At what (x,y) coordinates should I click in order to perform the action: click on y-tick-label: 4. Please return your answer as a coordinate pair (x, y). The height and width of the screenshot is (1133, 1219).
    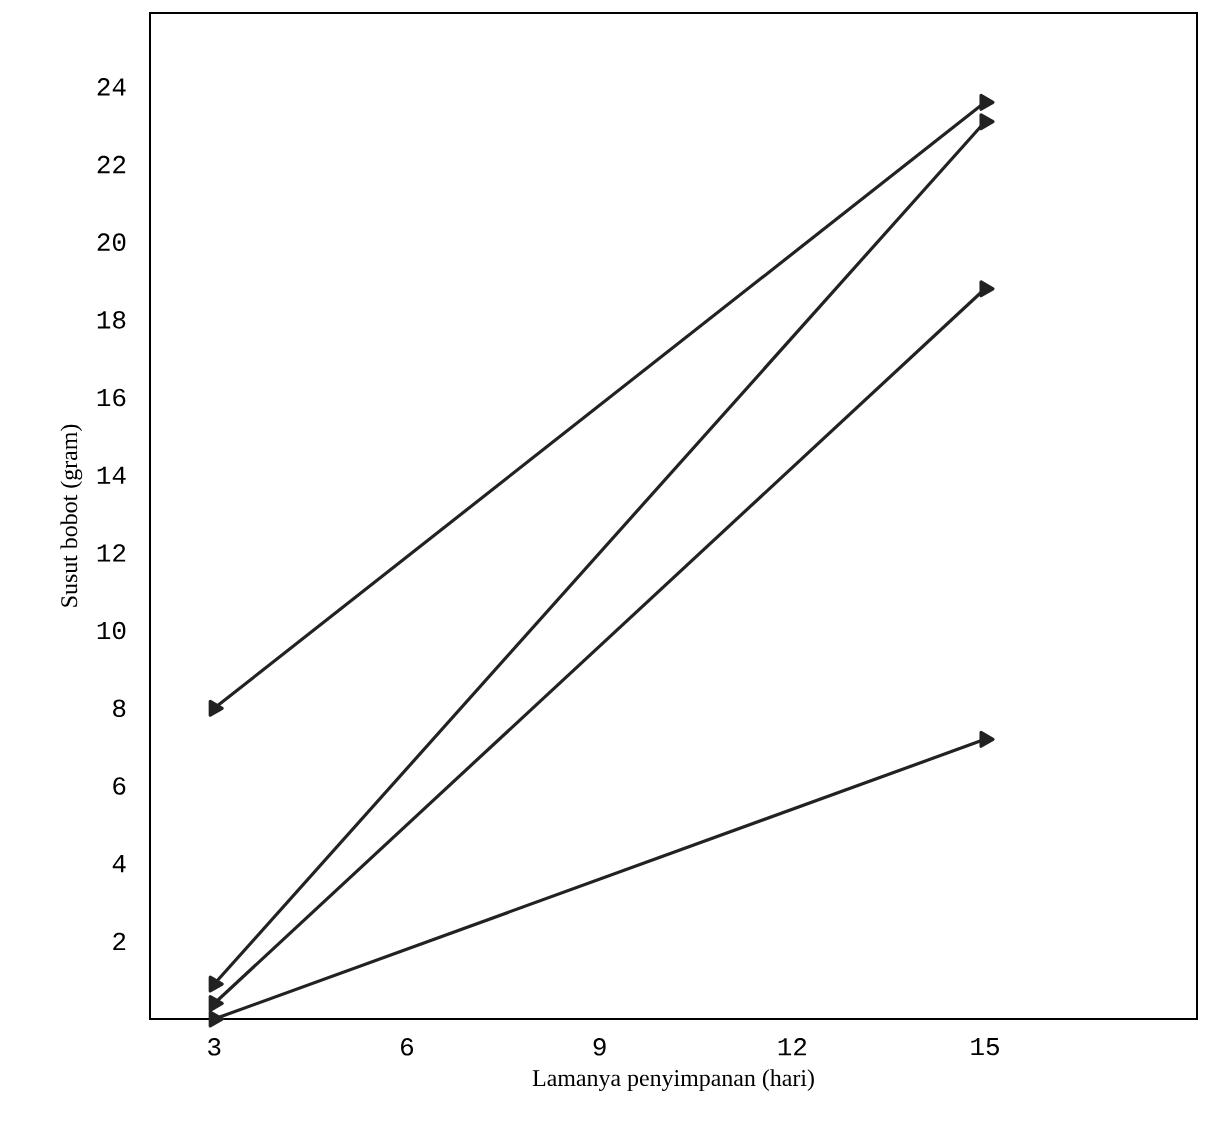
    Looking at the image, I should click on (119, 864).